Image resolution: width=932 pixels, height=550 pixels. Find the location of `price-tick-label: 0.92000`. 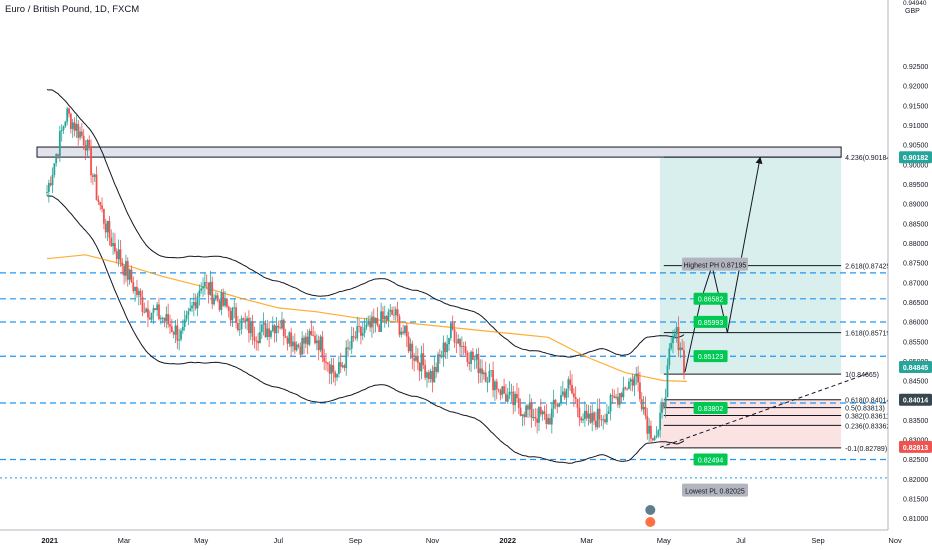

price-tick-label: 0.92000 is located at coordinates (915, 87).